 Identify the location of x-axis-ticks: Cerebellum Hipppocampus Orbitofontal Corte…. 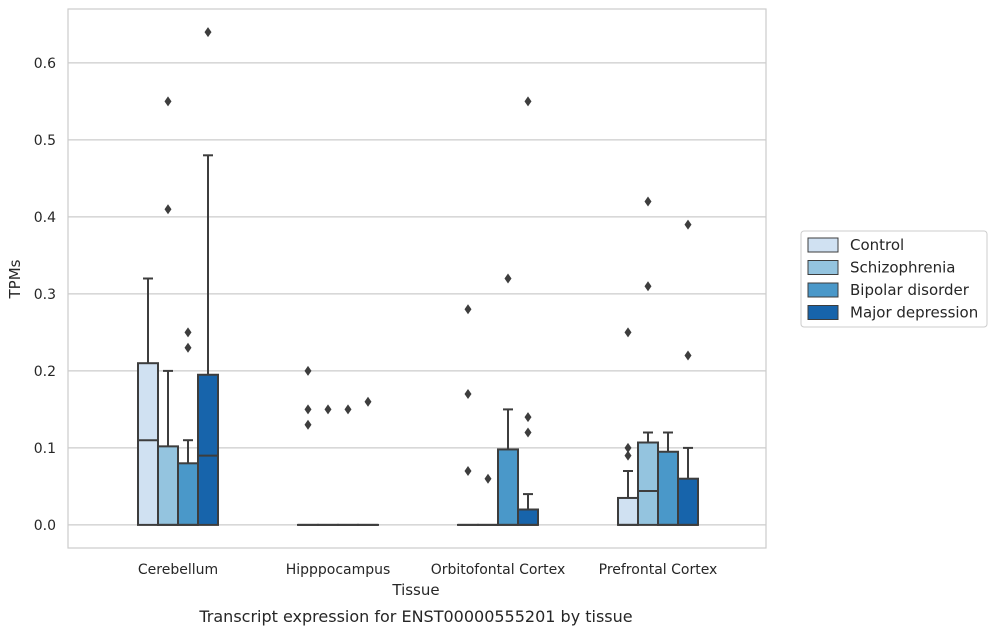
(427, 570).